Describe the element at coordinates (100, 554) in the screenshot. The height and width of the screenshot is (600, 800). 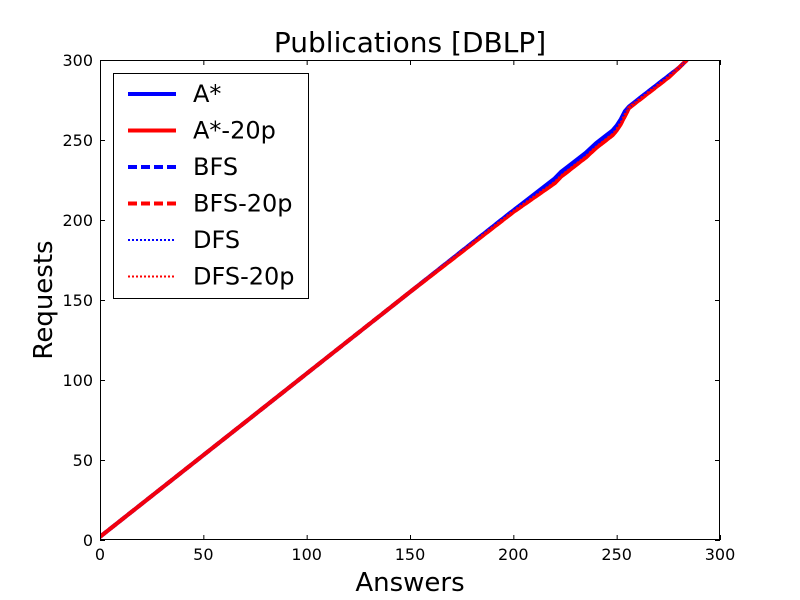
I see `x-tick-label-0: 0` at that location.